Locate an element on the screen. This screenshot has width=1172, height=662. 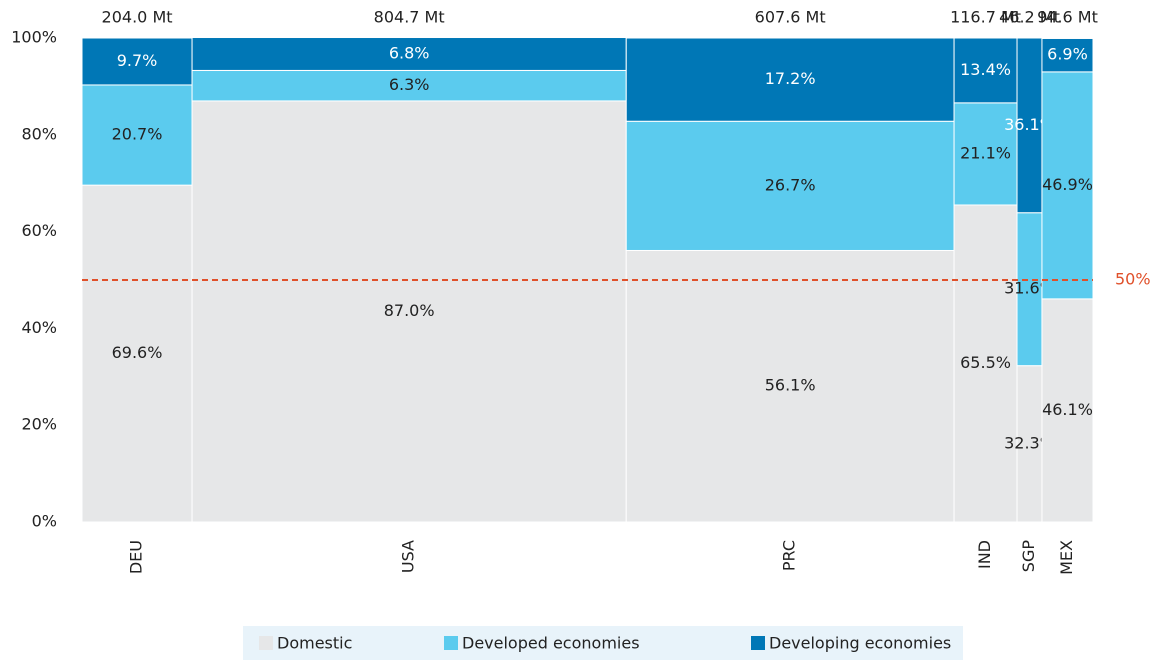
value-label: 65.5% is located at coordinates (985, 362).